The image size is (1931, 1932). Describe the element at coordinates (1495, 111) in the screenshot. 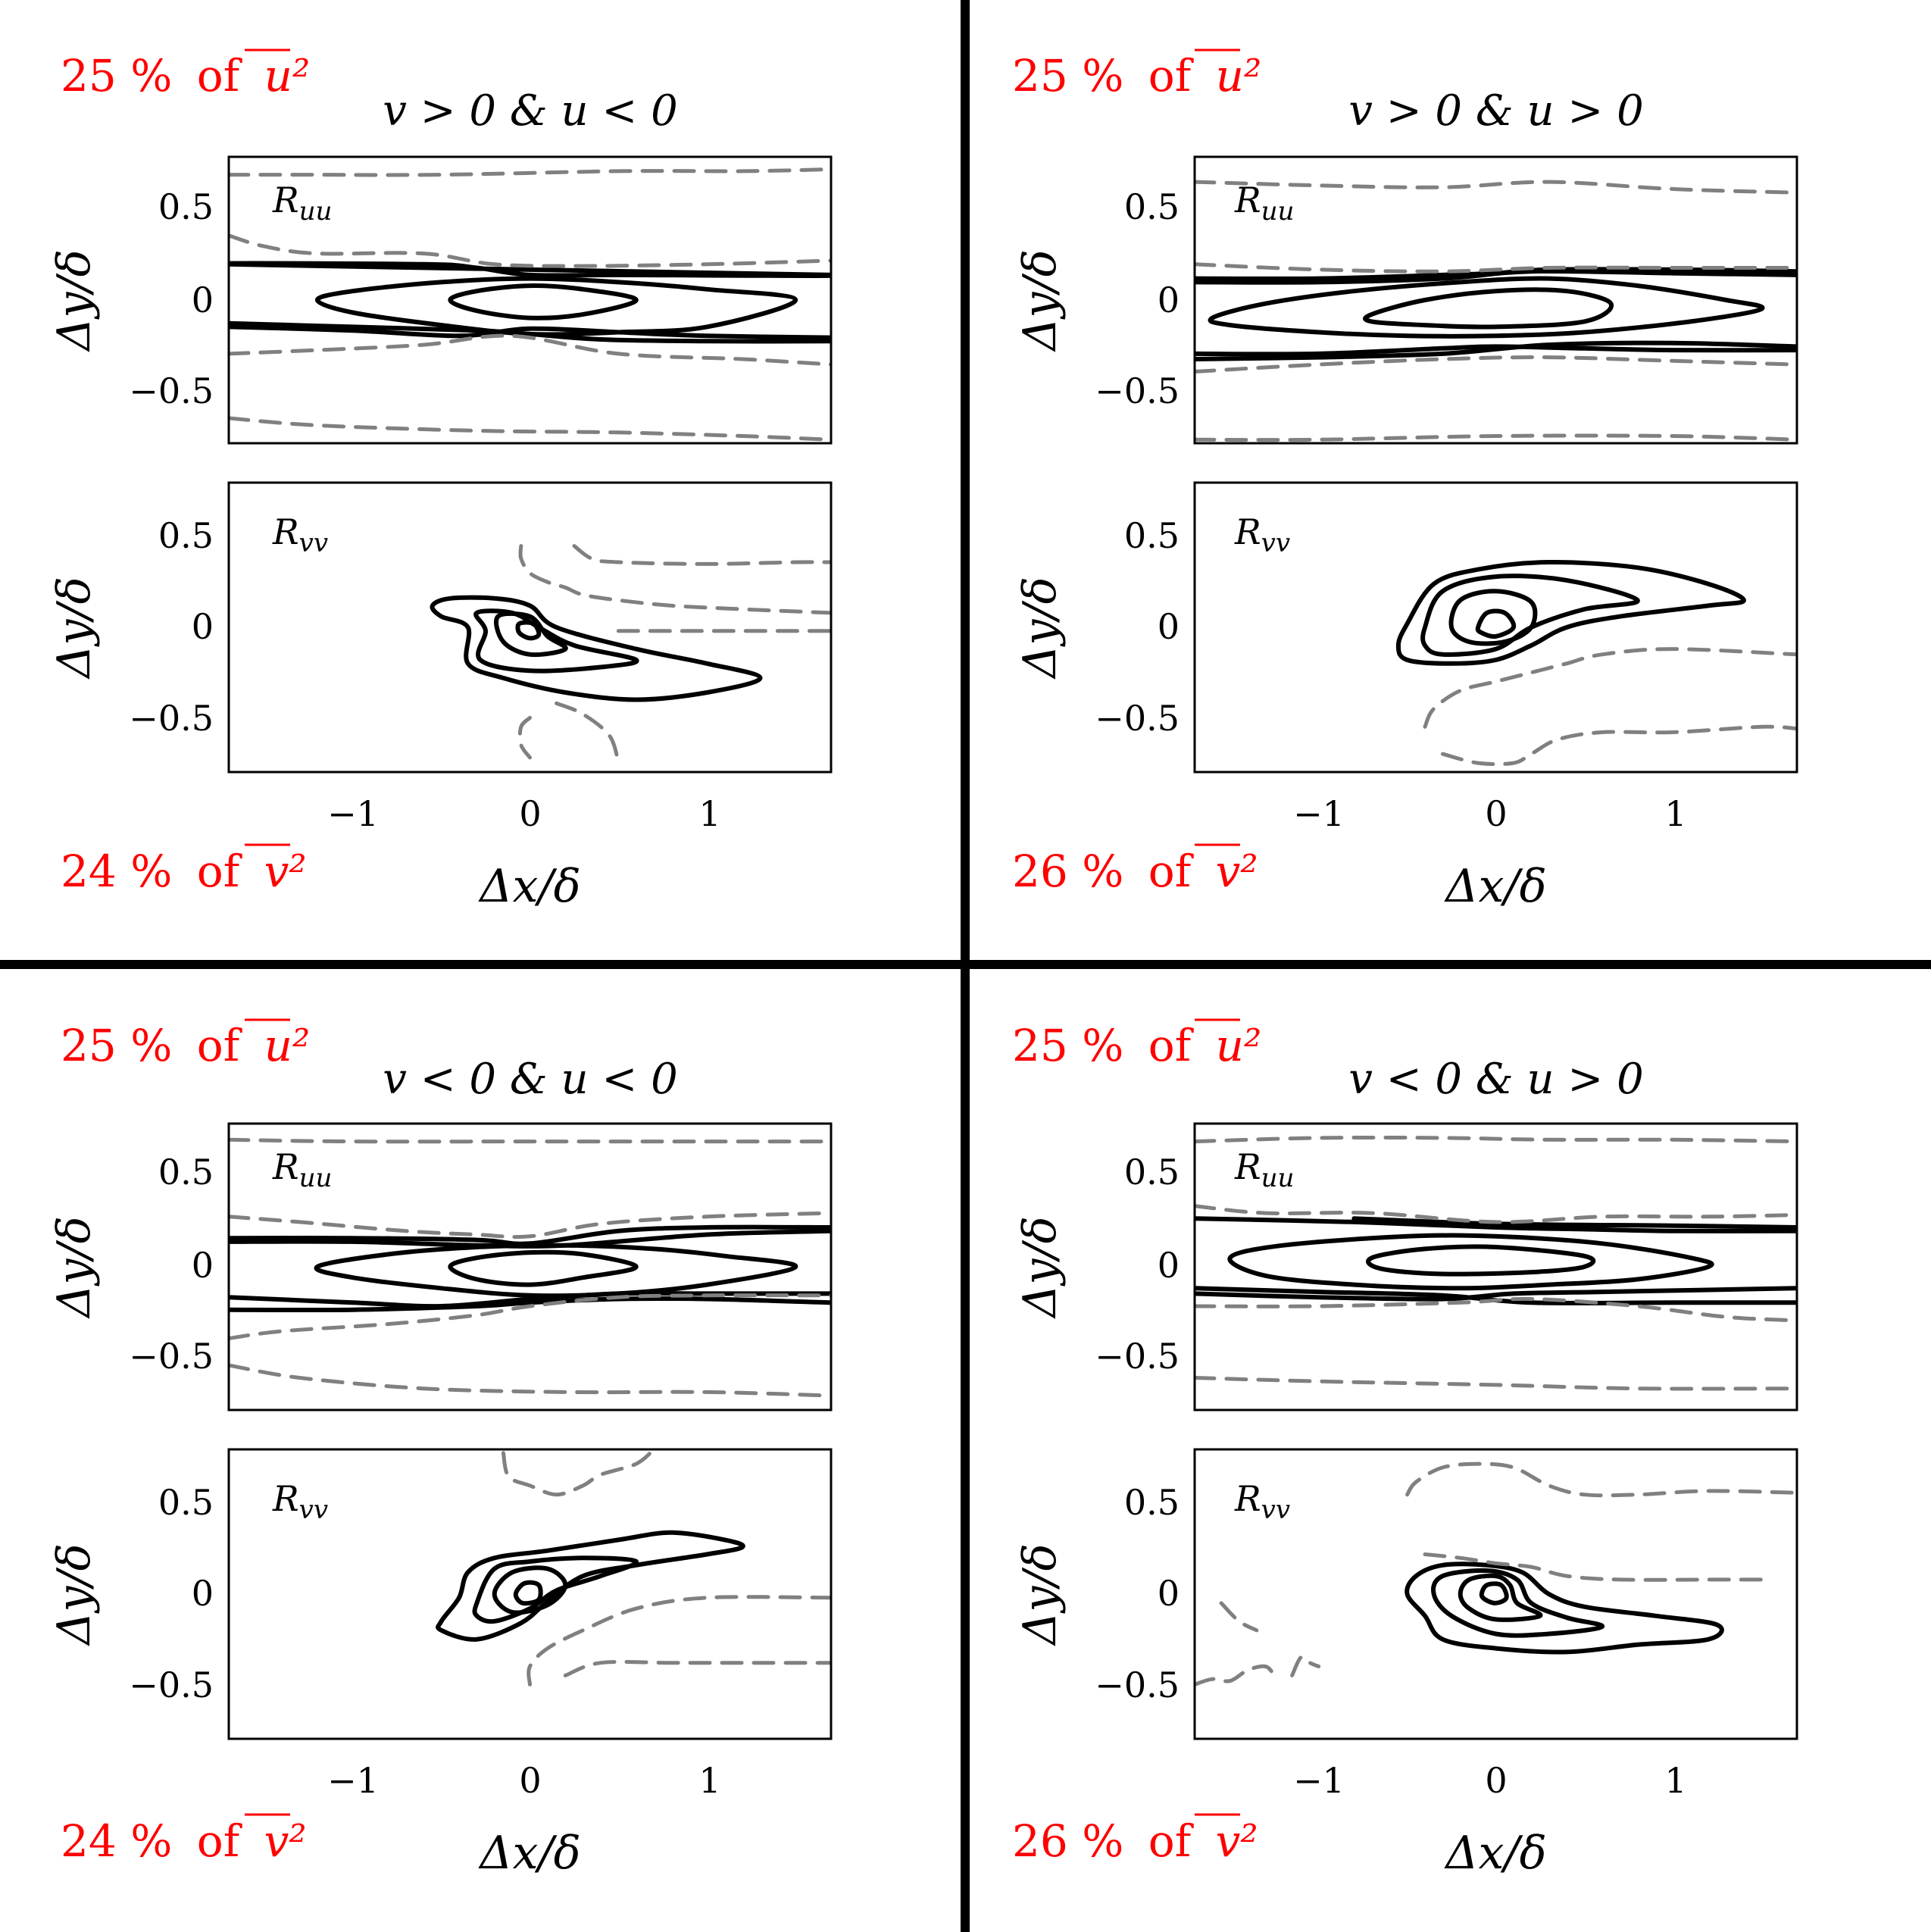

I see `panel-title: v > 0 & u > 0` at that location.